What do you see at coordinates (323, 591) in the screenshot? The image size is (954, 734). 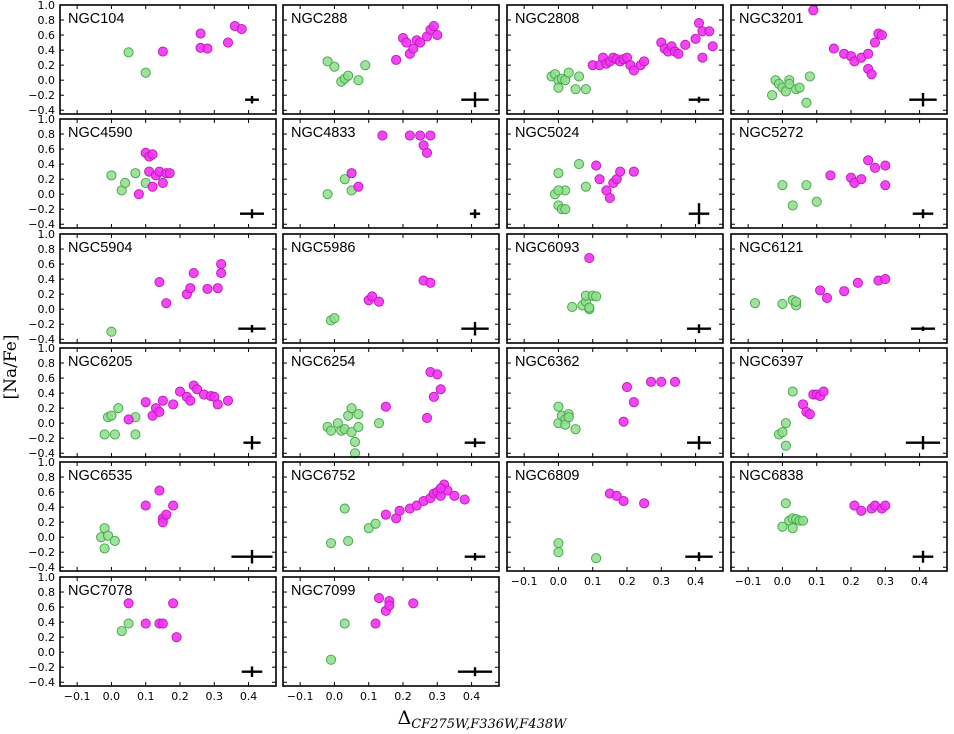 I see `panel-title: NGC7099` at bounding box center [323, 591].